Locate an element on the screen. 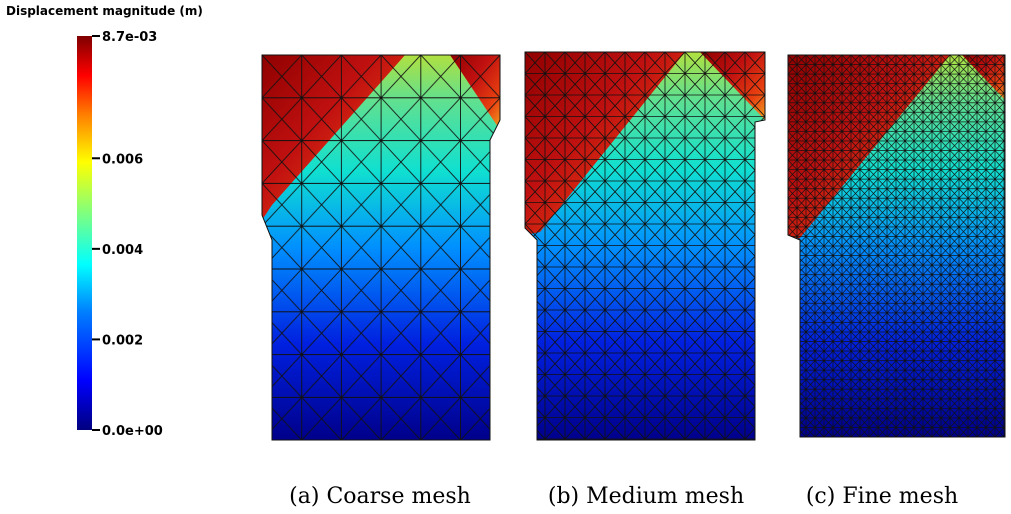  caption: (a) Coarse mesh is located at coordinates (380, 496).